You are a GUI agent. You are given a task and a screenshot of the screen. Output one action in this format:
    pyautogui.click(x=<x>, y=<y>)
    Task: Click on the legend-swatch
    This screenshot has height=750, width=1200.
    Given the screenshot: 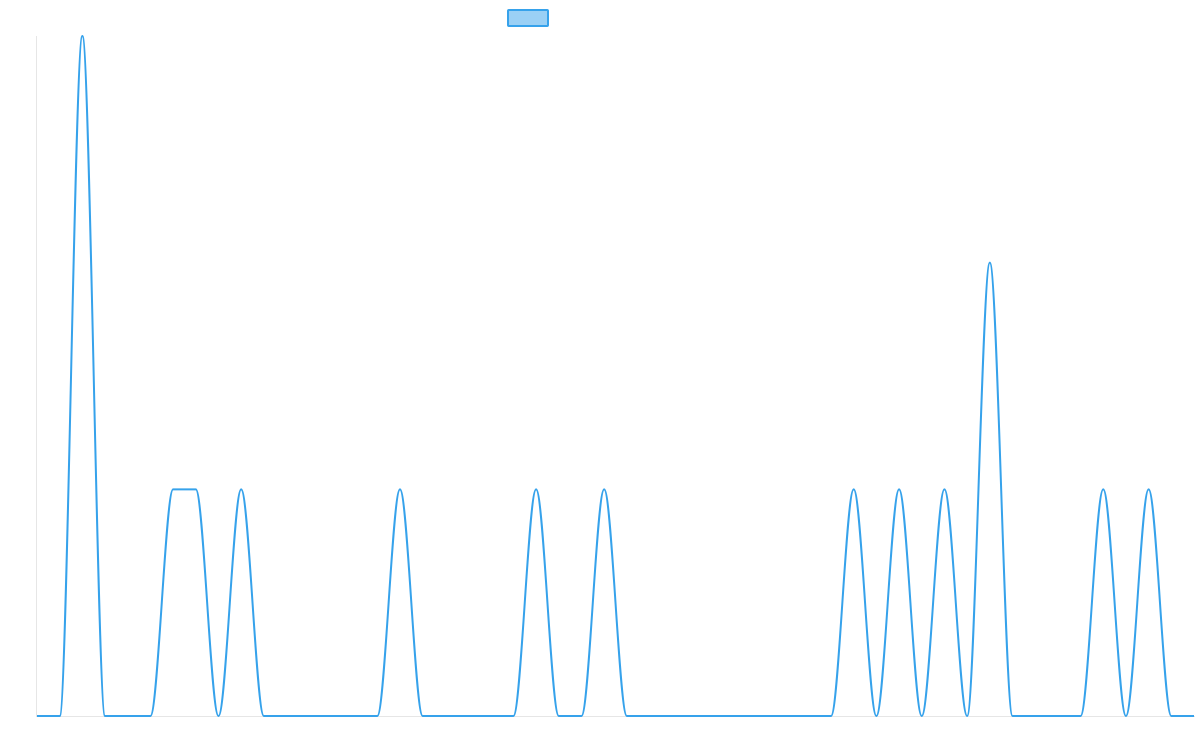 What is the action you would take?
    pyautogui.click(x=528, y=18)
    